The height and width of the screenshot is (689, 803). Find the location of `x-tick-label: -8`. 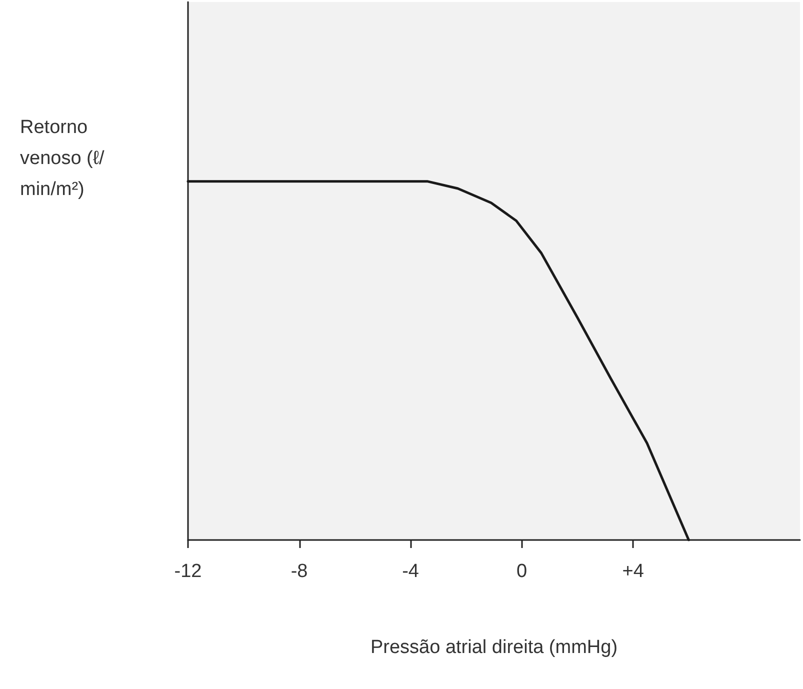

x-tick-label: -8 is located at coordinates (299, 571).